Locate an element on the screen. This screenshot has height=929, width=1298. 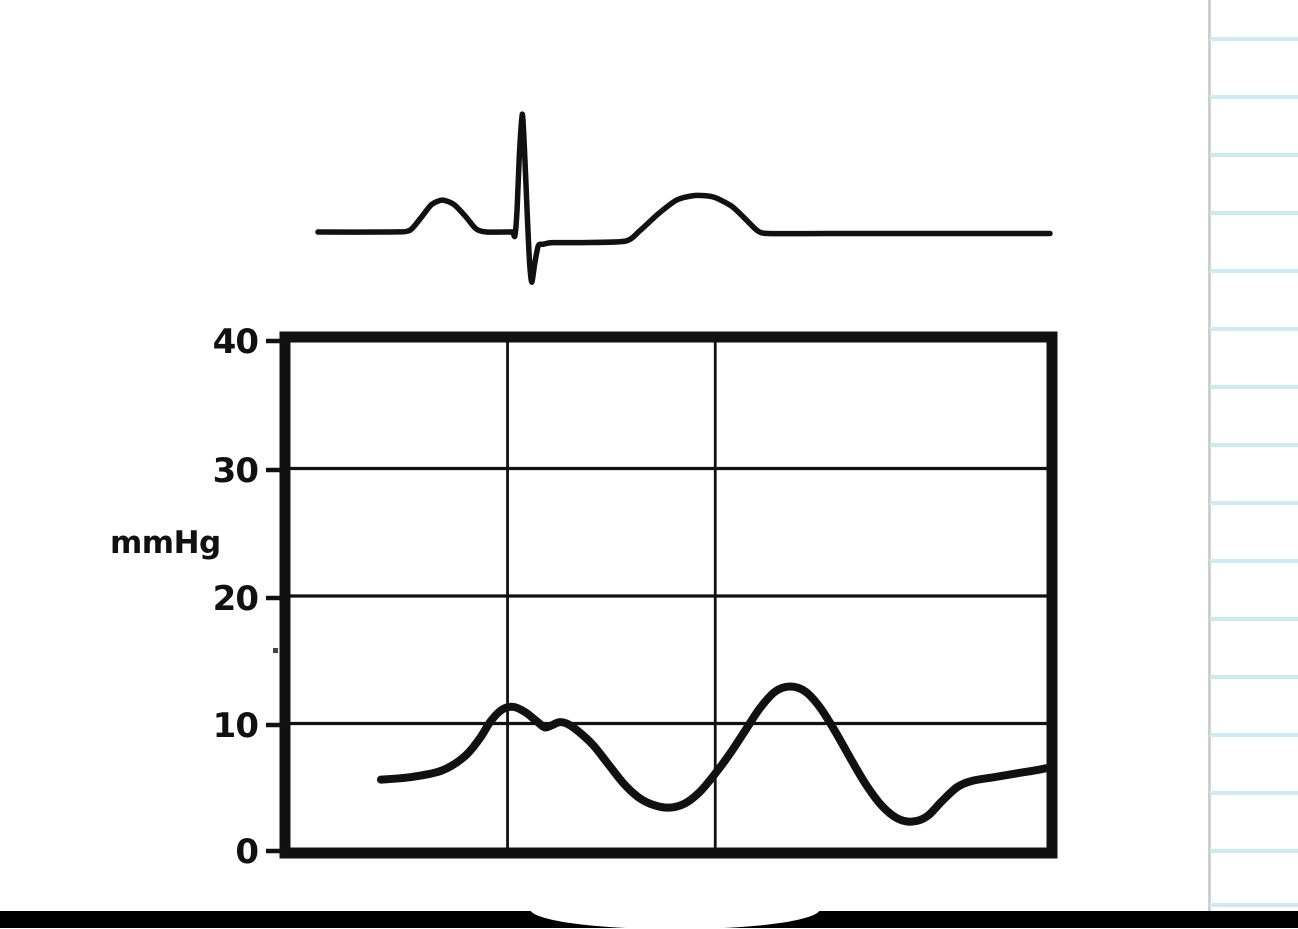
ruled-paper-strip is located at coordinates (1247, 455).